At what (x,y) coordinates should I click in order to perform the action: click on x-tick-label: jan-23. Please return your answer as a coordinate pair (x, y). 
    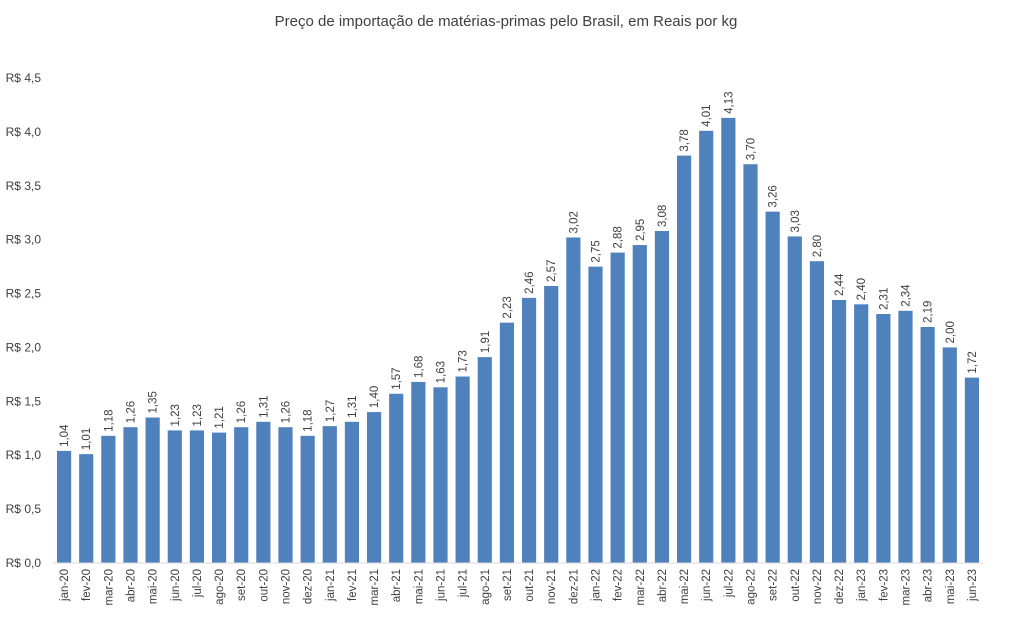
    Looking at the image, I should click on (862, 585).